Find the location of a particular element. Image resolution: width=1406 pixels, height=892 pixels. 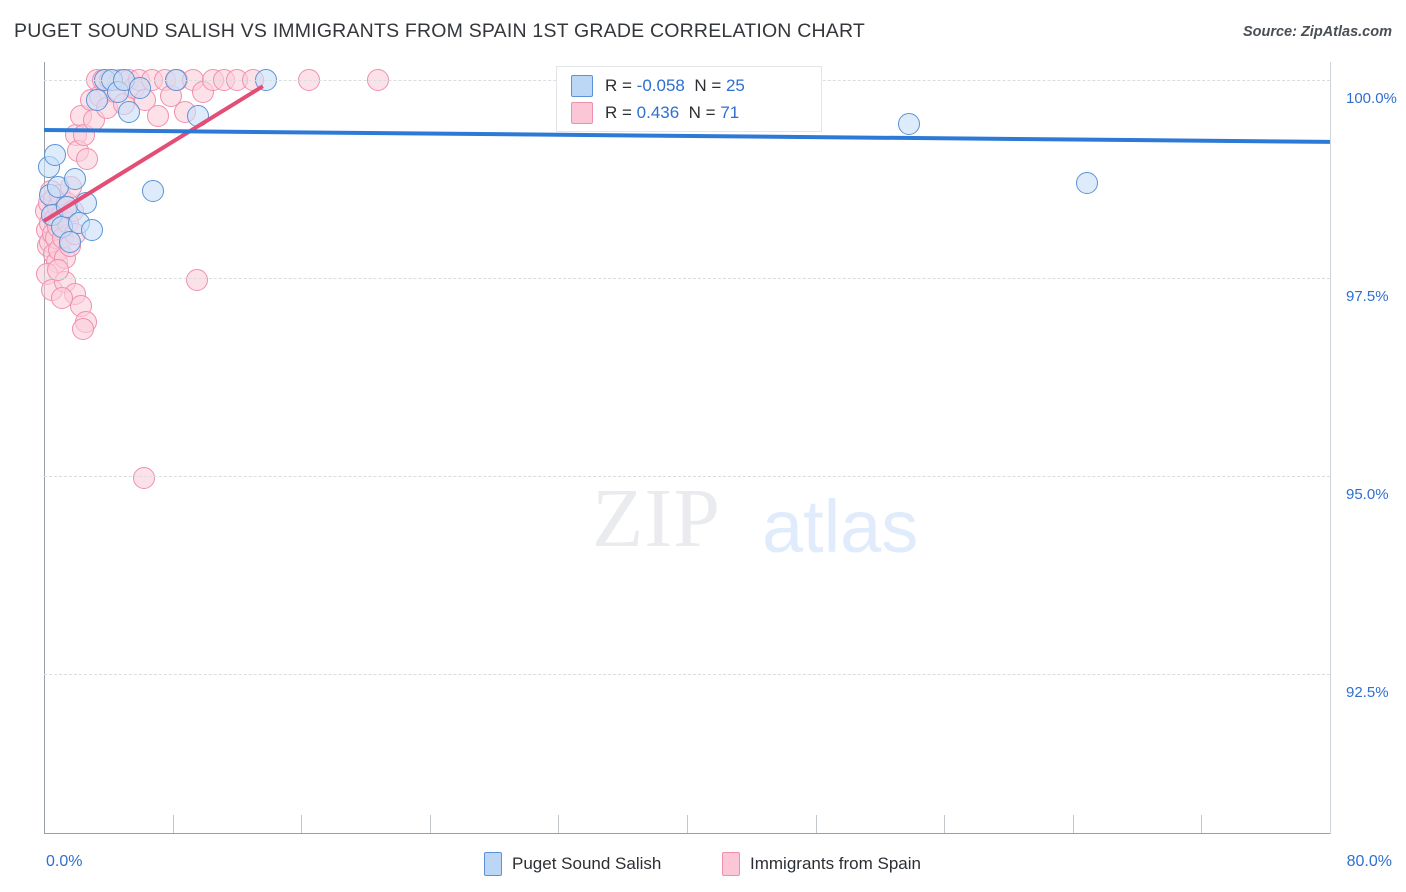

legend-swatch-puget-sound-salish is located at coordinates (582, 86).